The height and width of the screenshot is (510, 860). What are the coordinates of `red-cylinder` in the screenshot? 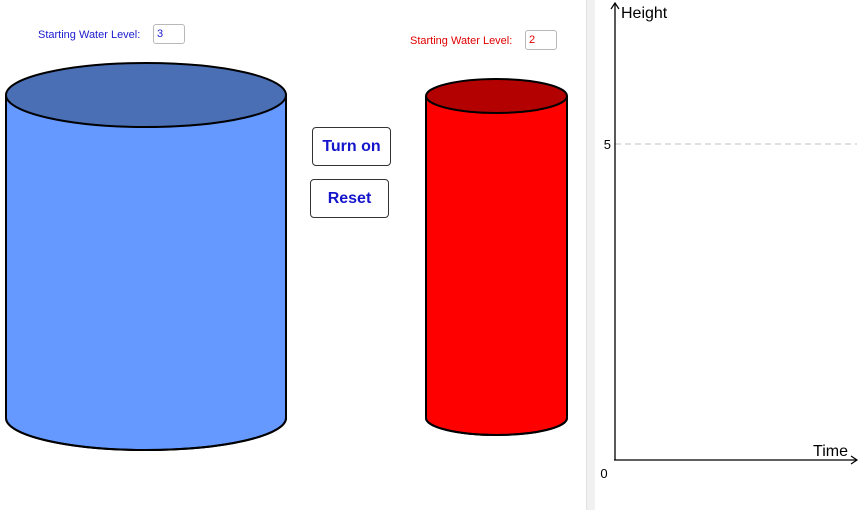 It's located at (496, 257).